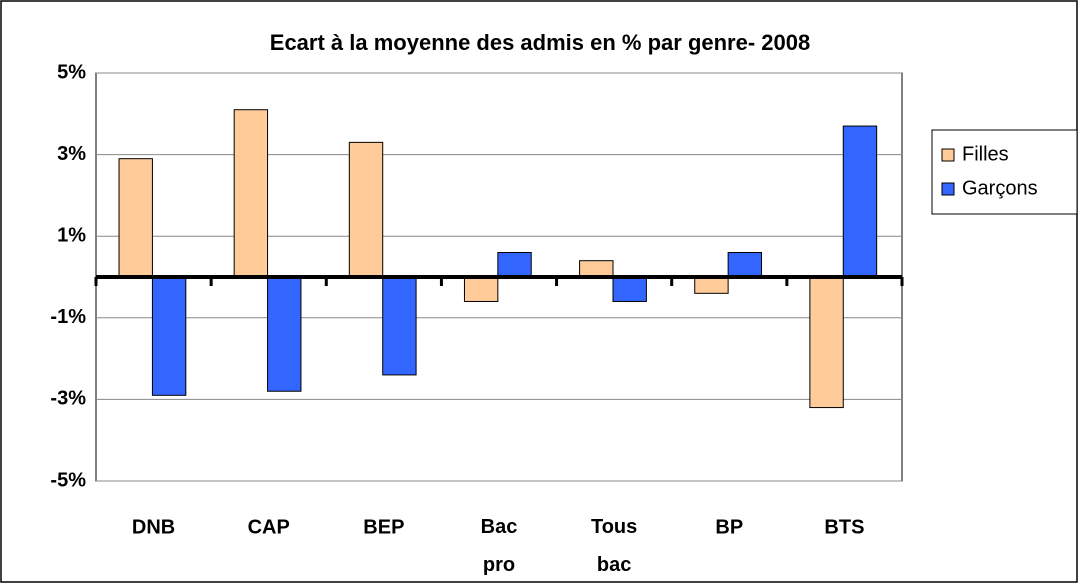  Describe the element at coordinates (71, 154) in the screenshot. I see `y-tick-label: 3%` at that location.